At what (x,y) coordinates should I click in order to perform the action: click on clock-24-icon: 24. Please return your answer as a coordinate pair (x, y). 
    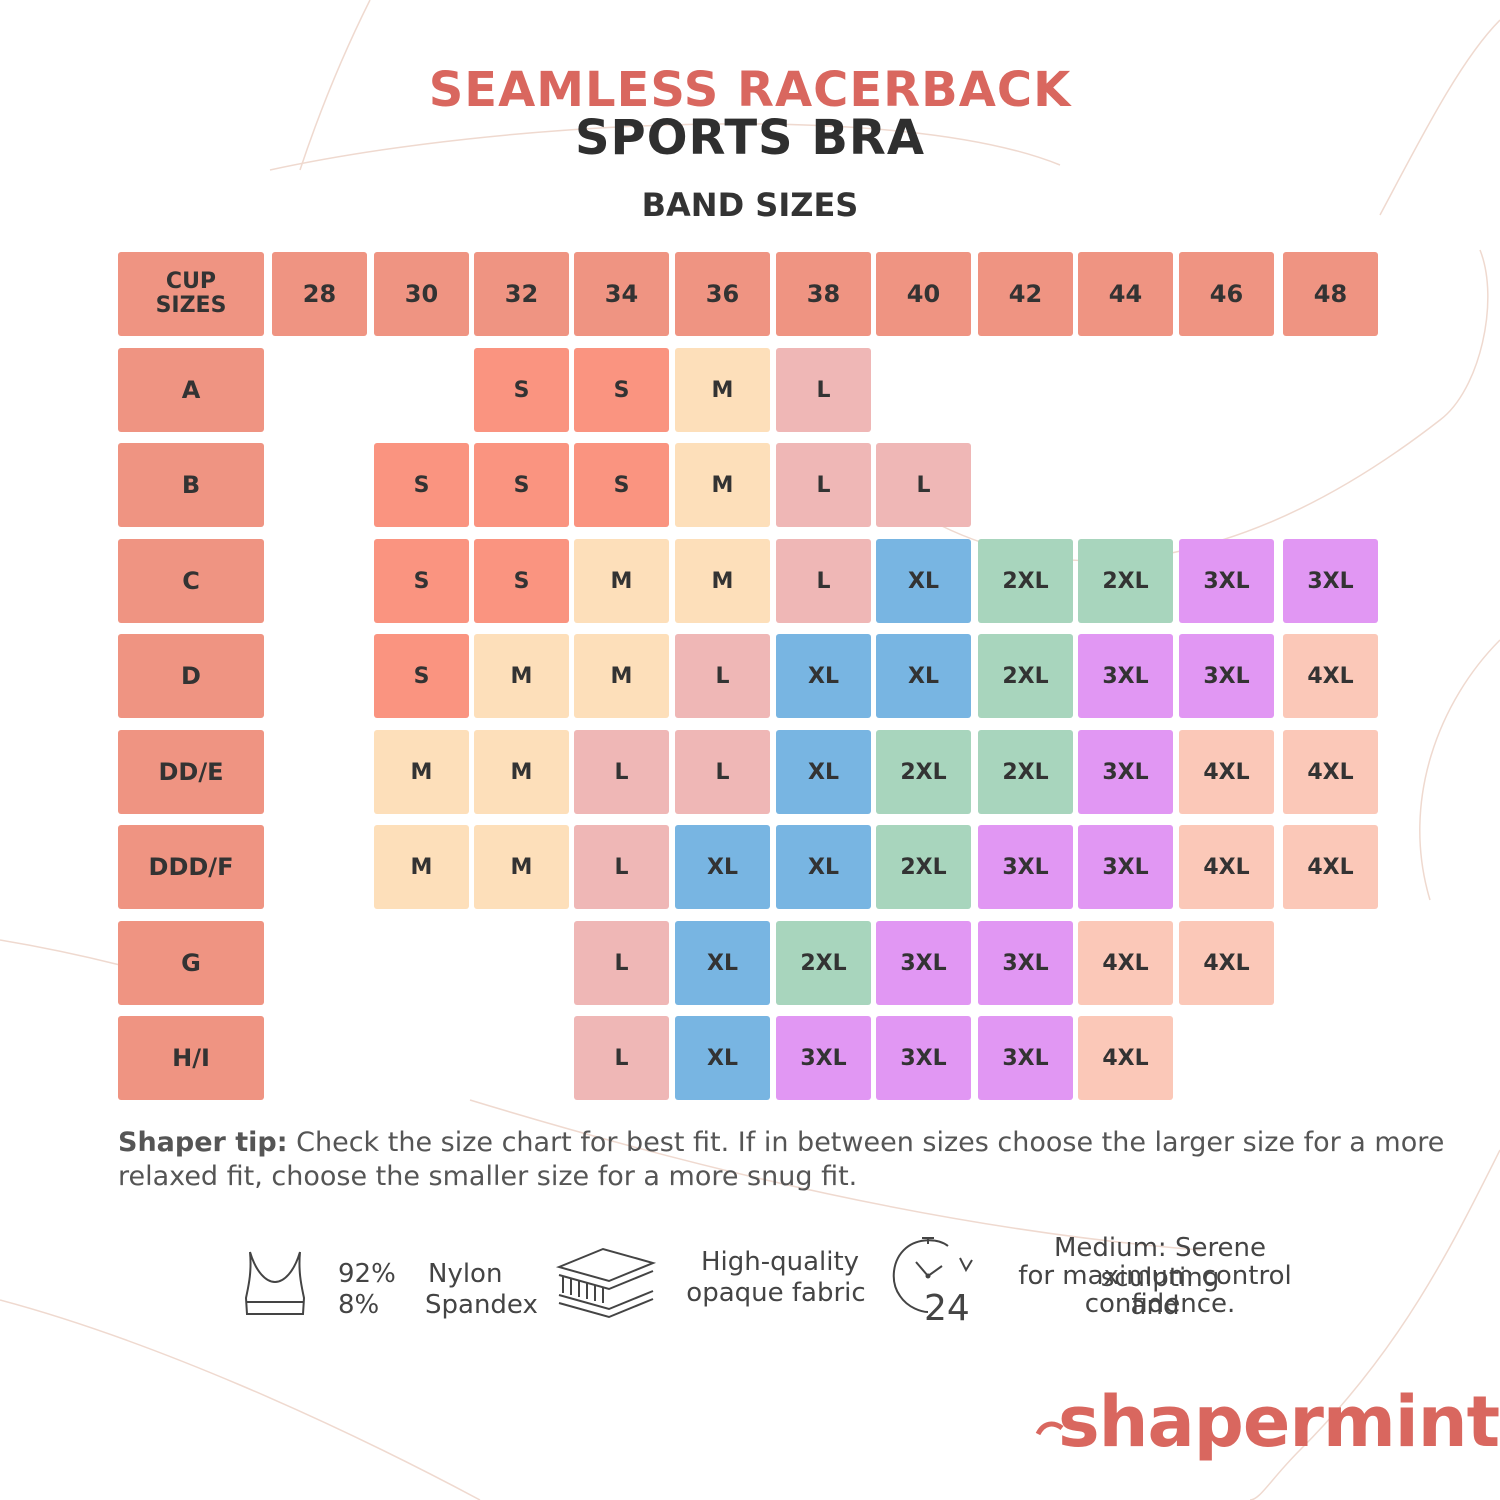
    Looking at the image, I should click on (933, 1280).